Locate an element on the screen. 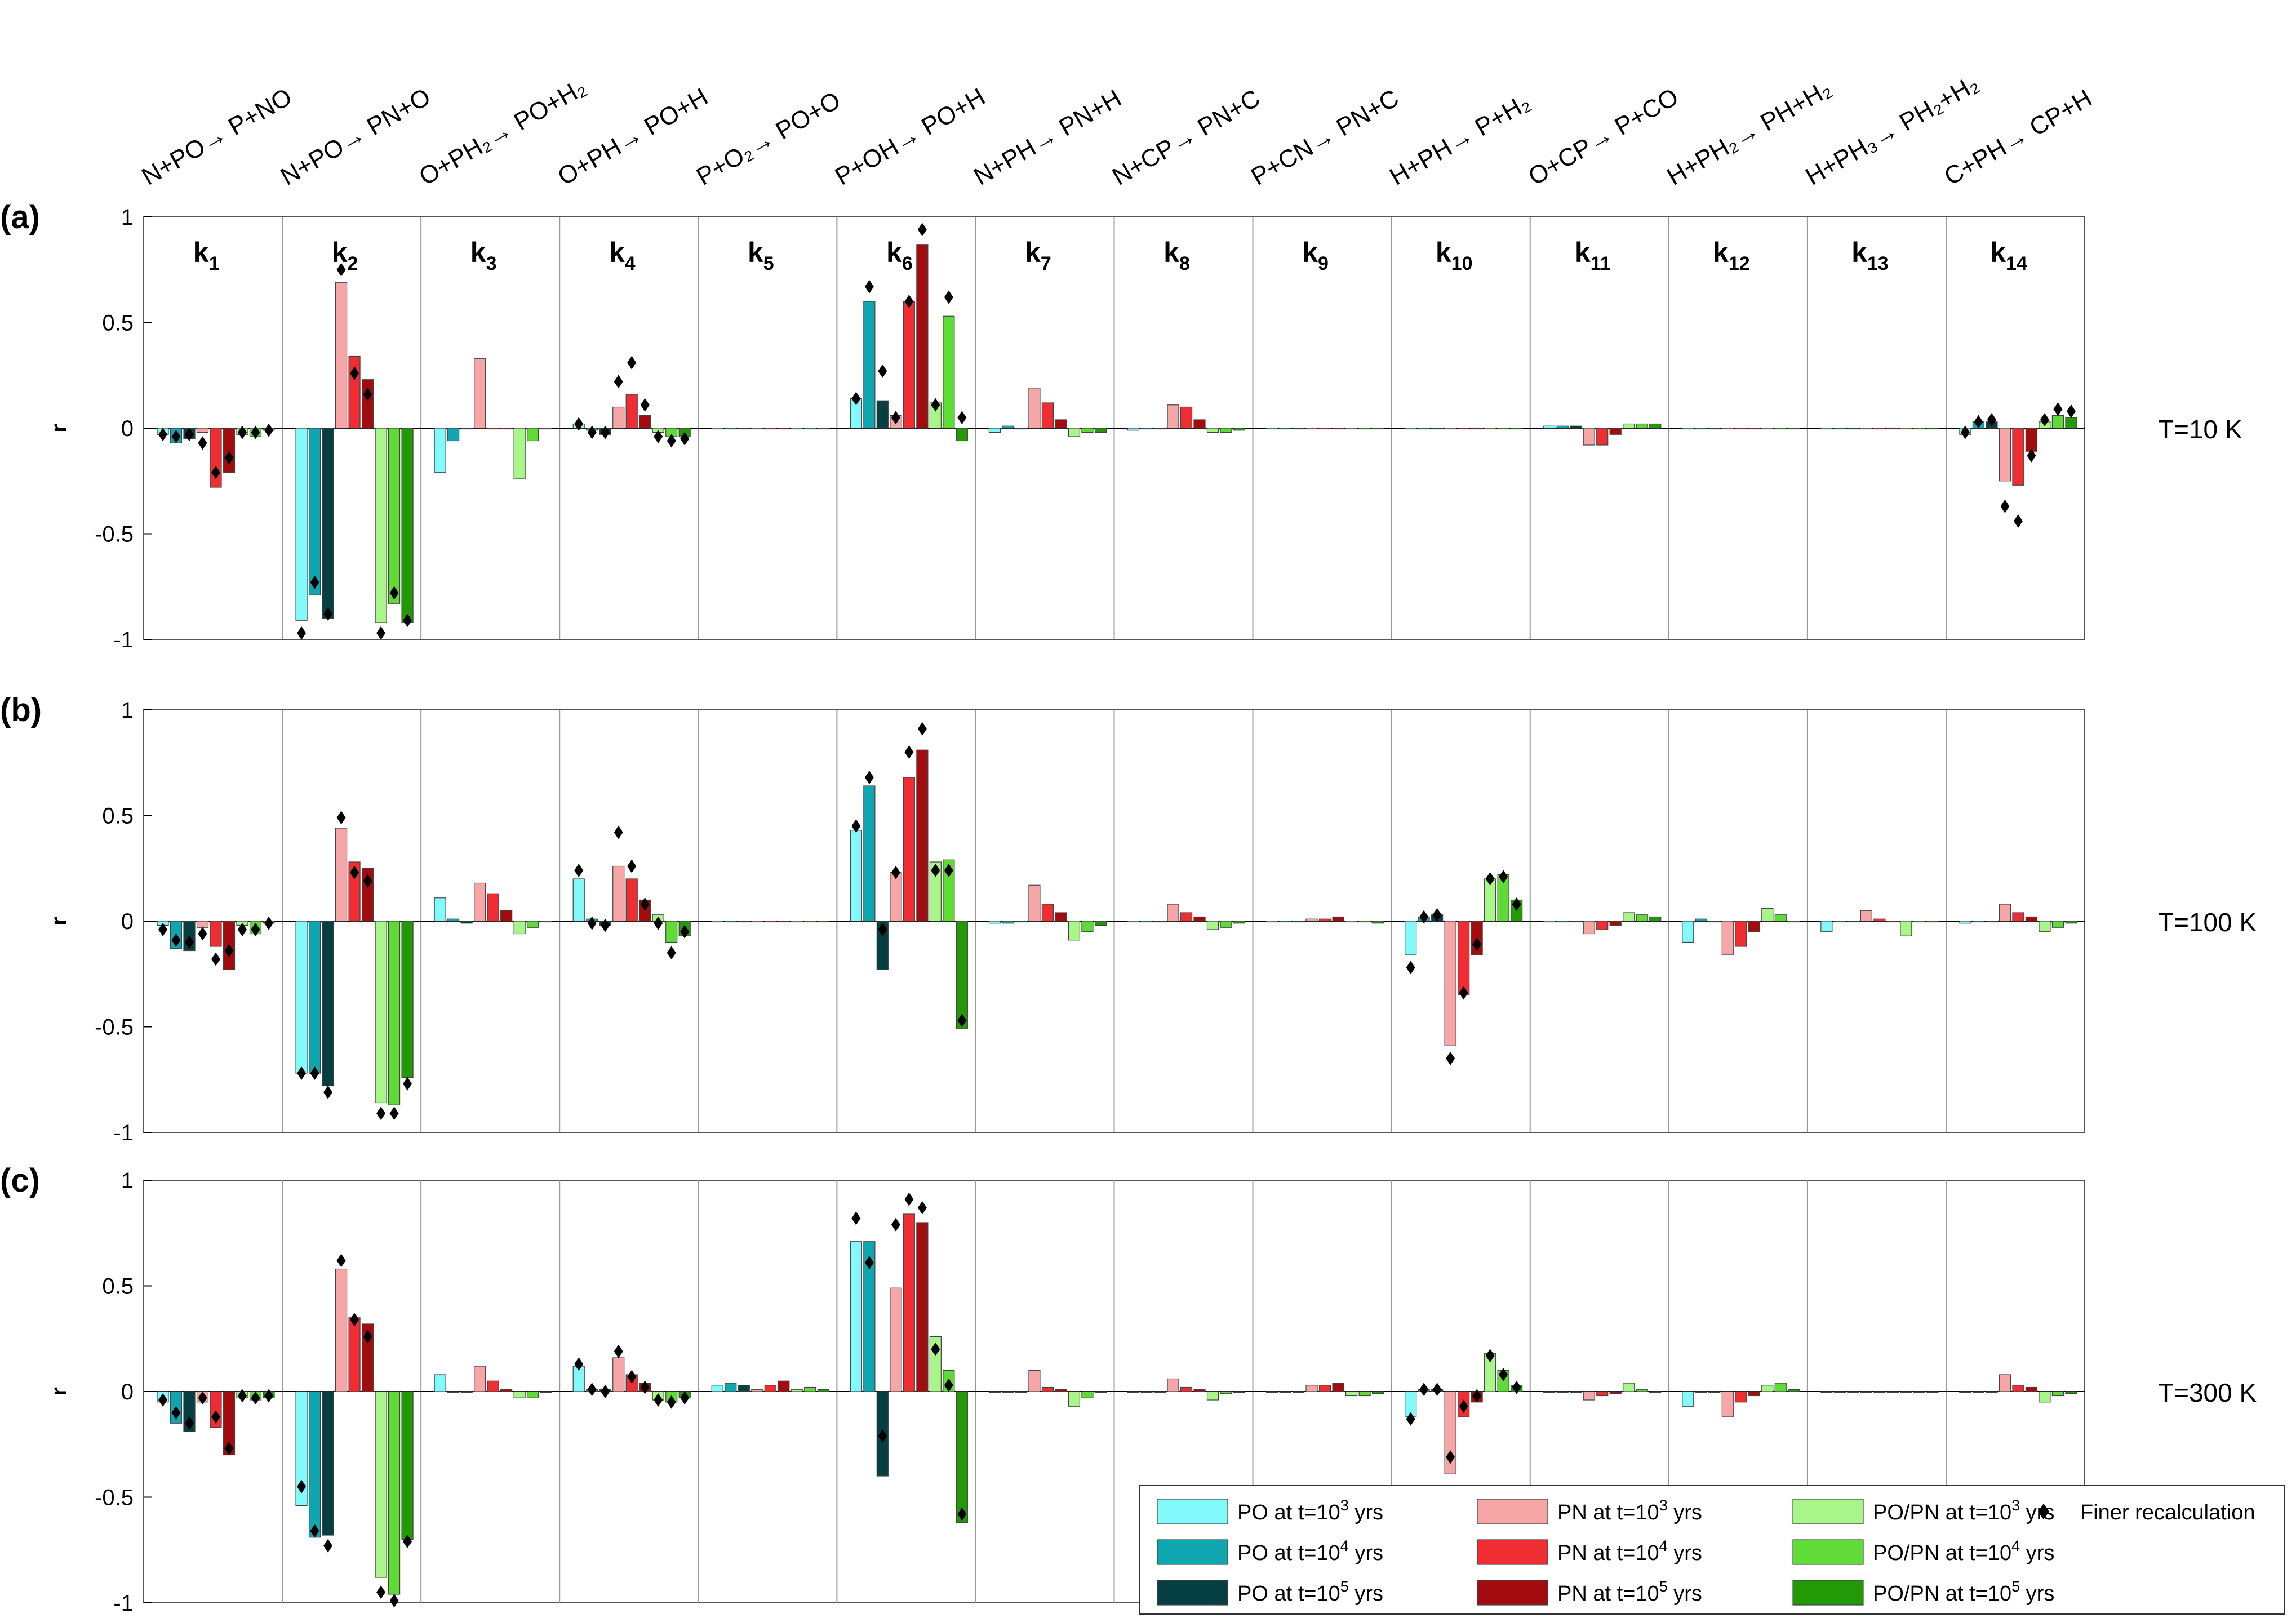 Image resolution: width=2296 pixels, height=1618 pixels. k-label: k7 is located at coordinates (1038, 255).